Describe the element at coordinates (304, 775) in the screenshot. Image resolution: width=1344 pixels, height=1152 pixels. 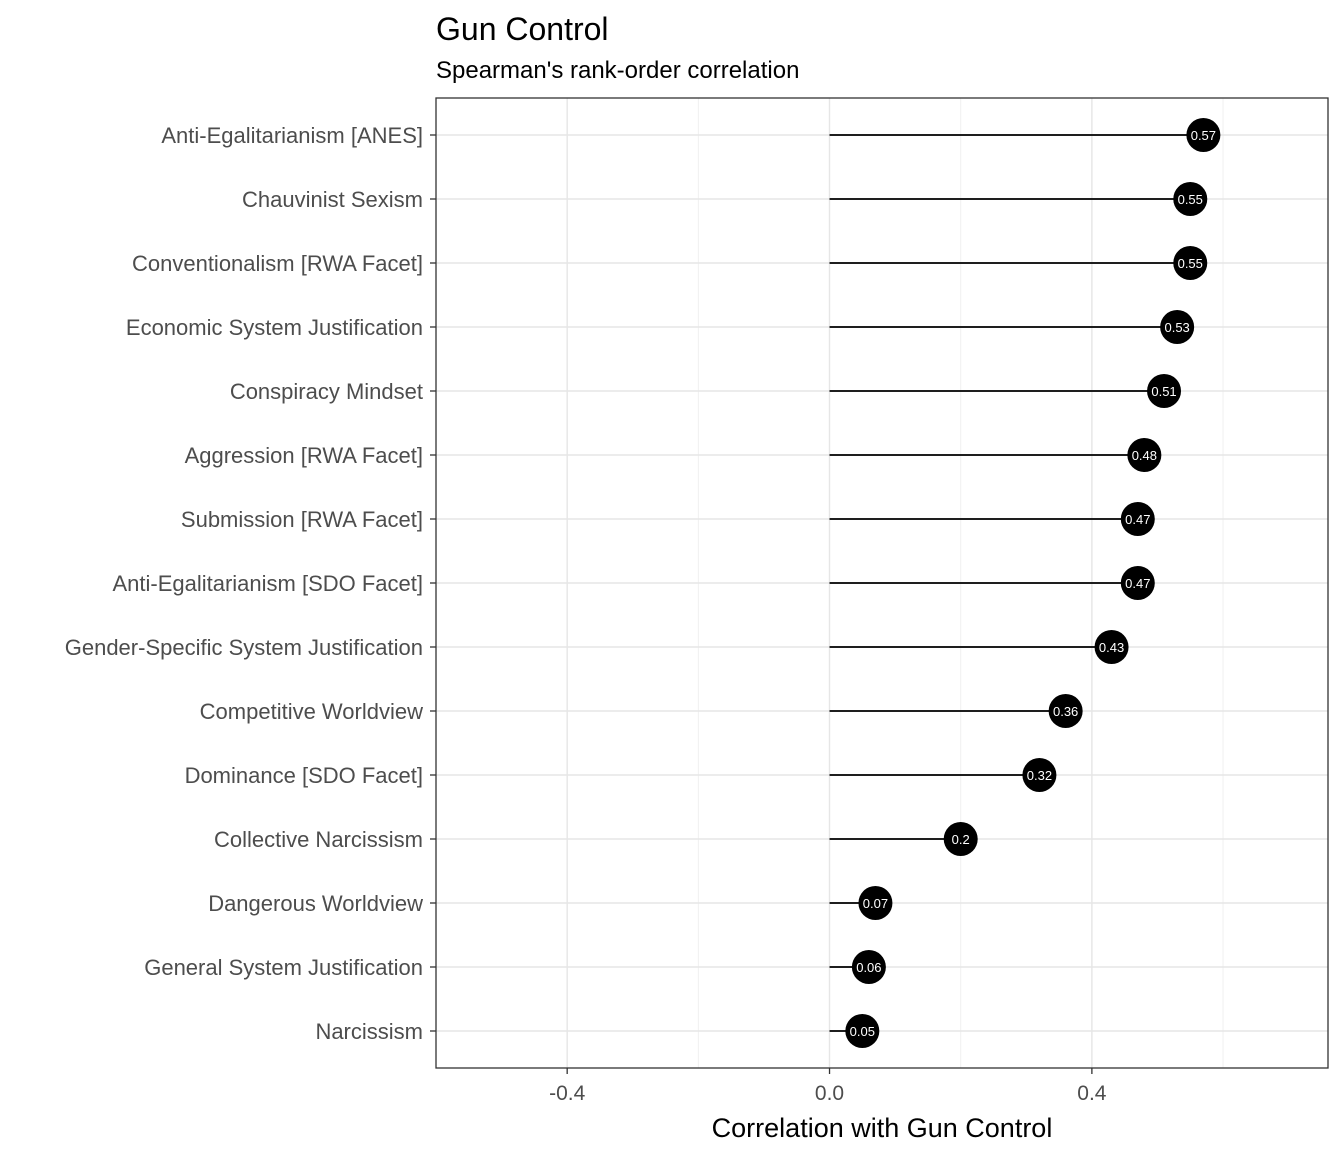
I see `y-tick-label: Dominance [SDO Facet]` at that location.